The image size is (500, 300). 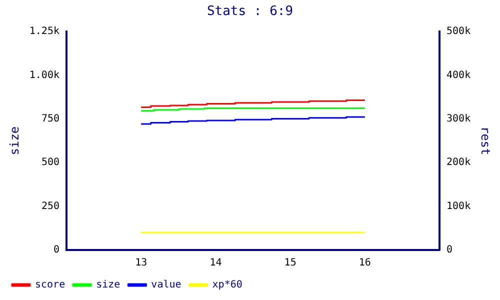 What do you see at coordinates (458, 206) in the screenshot?
I see `y2-tick-label: 100k` at bounding box center [458, 206].